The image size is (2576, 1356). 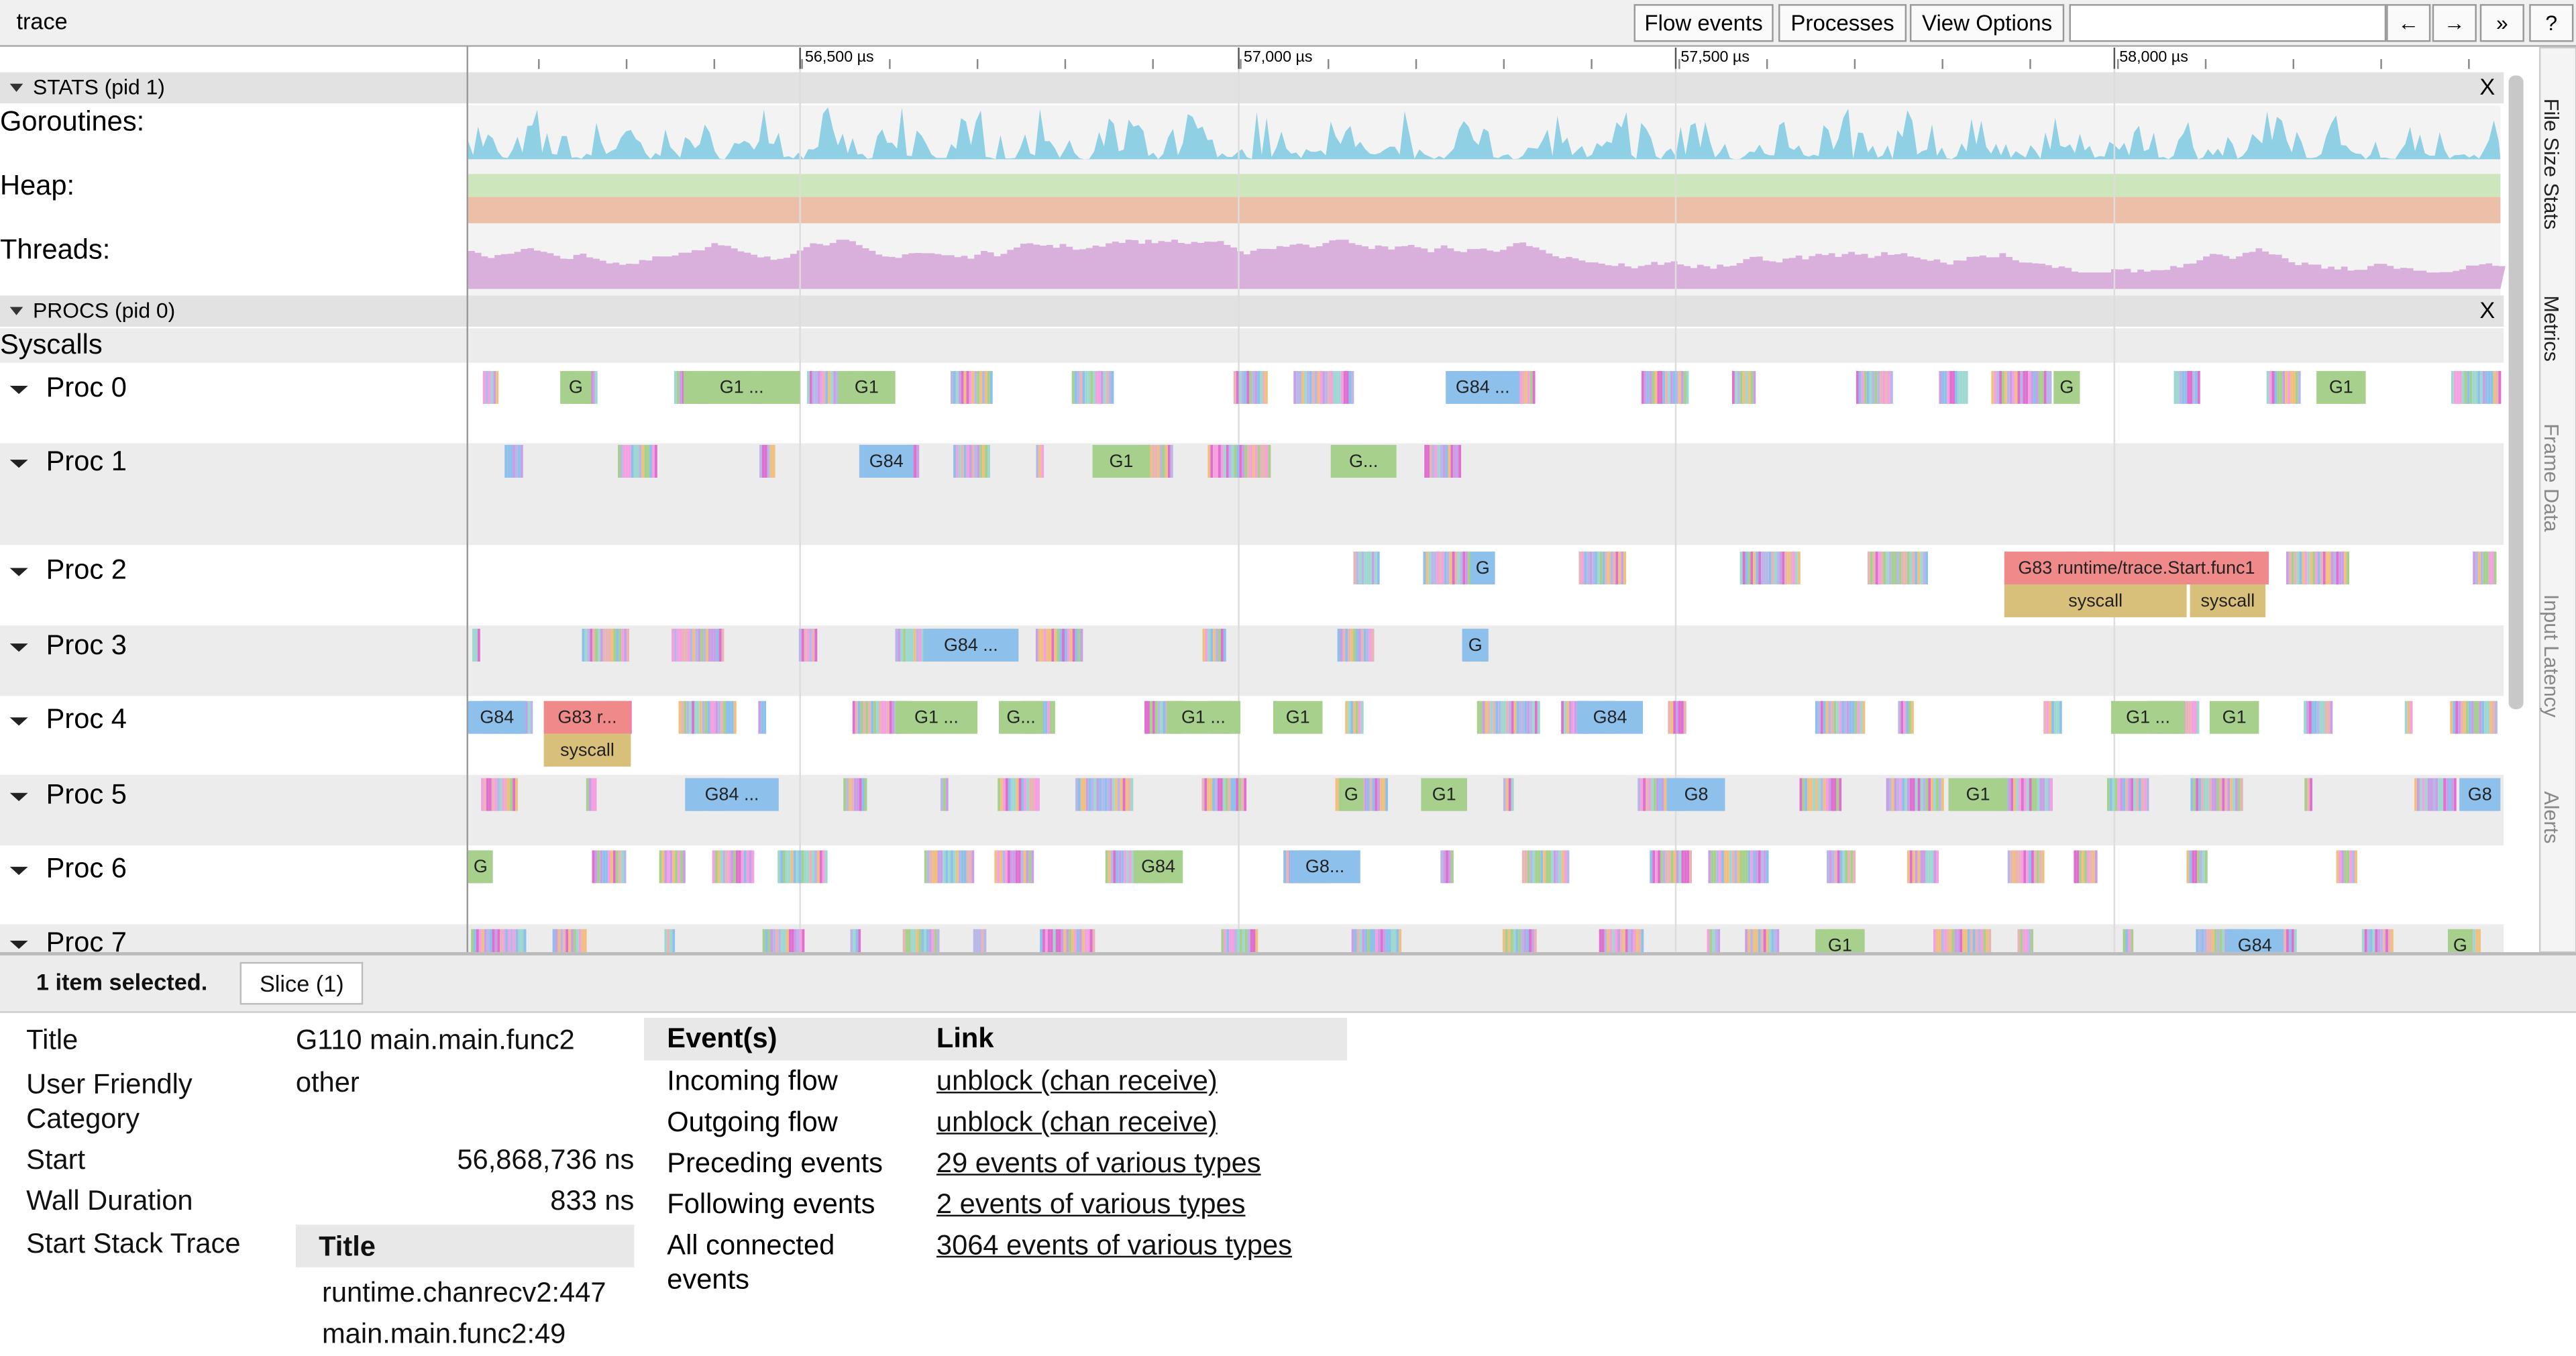 I want to click on side-tab: Input Latency, so click(x=2551, y=656).